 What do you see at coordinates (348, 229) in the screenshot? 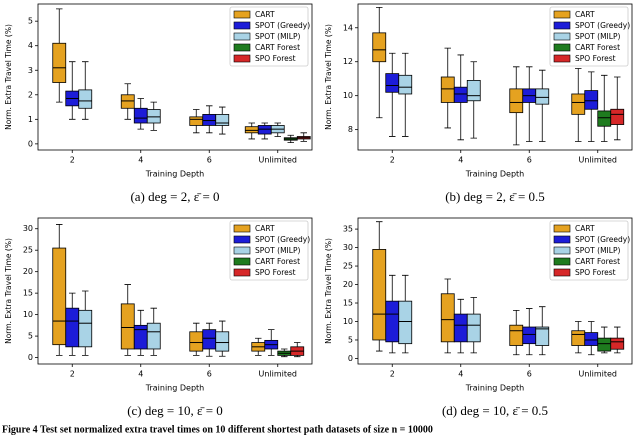
I see `y-tick-label: 35` at bounding box center [348, 229].